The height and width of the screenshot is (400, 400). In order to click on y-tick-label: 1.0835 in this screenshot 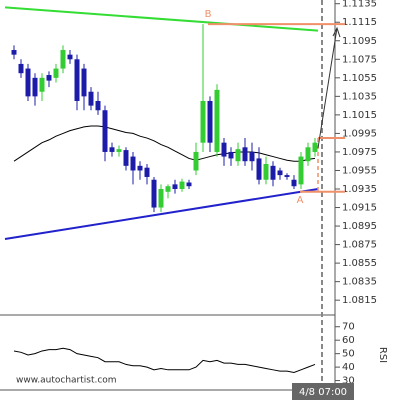, I will do `click(359, 282)`.